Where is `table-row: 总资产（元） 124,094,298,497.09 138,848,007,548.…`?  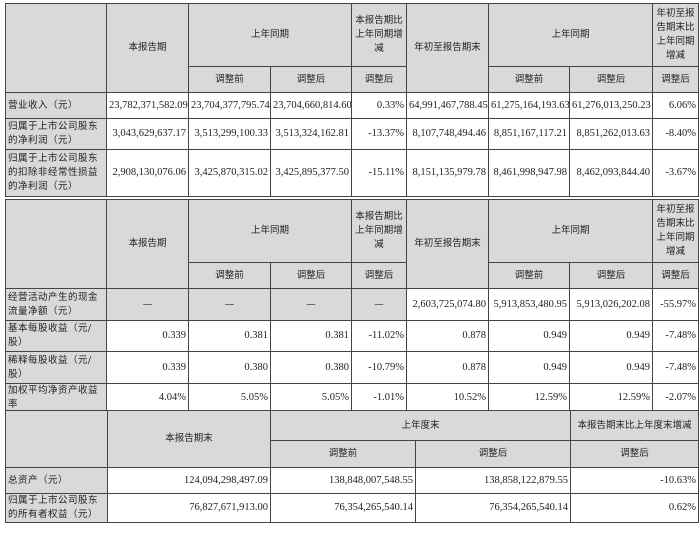
table-row: 总资产（元） 124,094,298,497.09 138,848,007,548.… is located at coordinates (352, 480).